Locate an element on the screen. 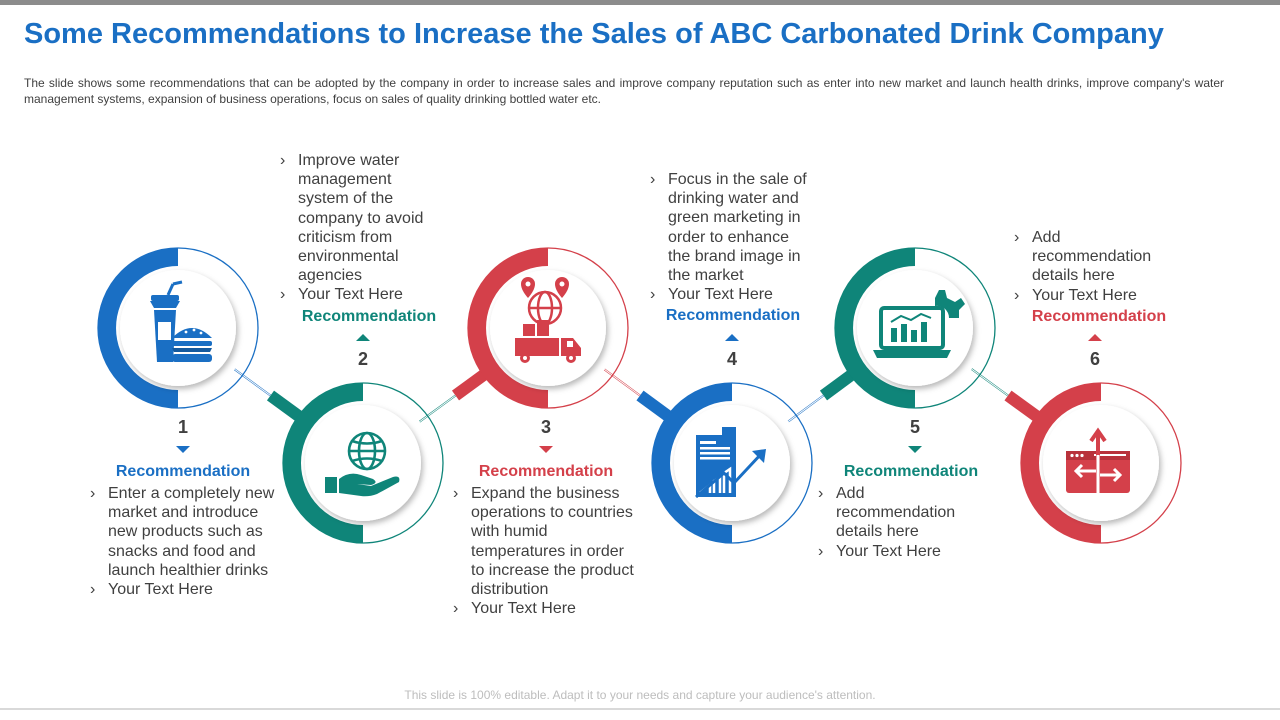  step-number-5: 5 is located at coordinates (914, 427).